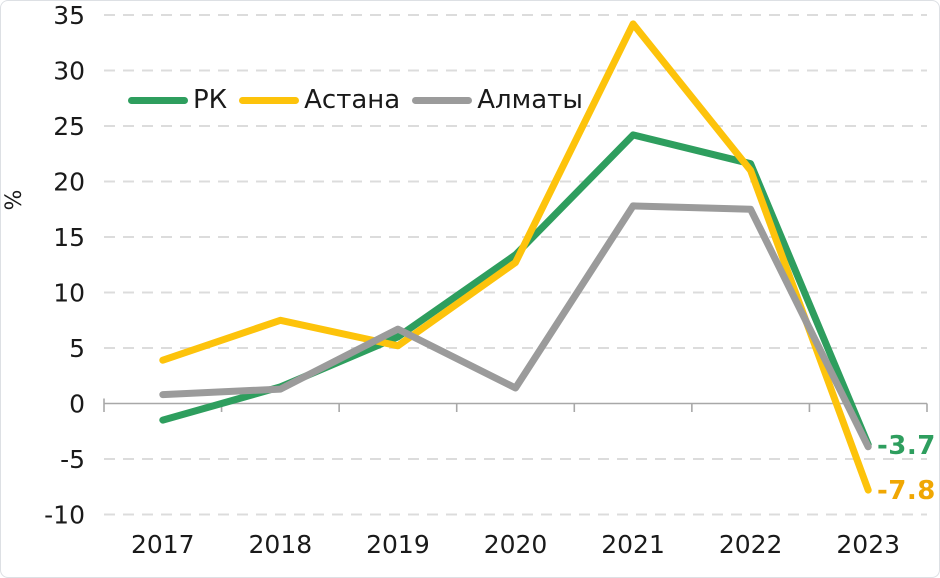 The image size is (940, 578). Describe the element at coordinates (530, 100) in the screenshot. I see `legend-label-almaty: Алматы` at that location.